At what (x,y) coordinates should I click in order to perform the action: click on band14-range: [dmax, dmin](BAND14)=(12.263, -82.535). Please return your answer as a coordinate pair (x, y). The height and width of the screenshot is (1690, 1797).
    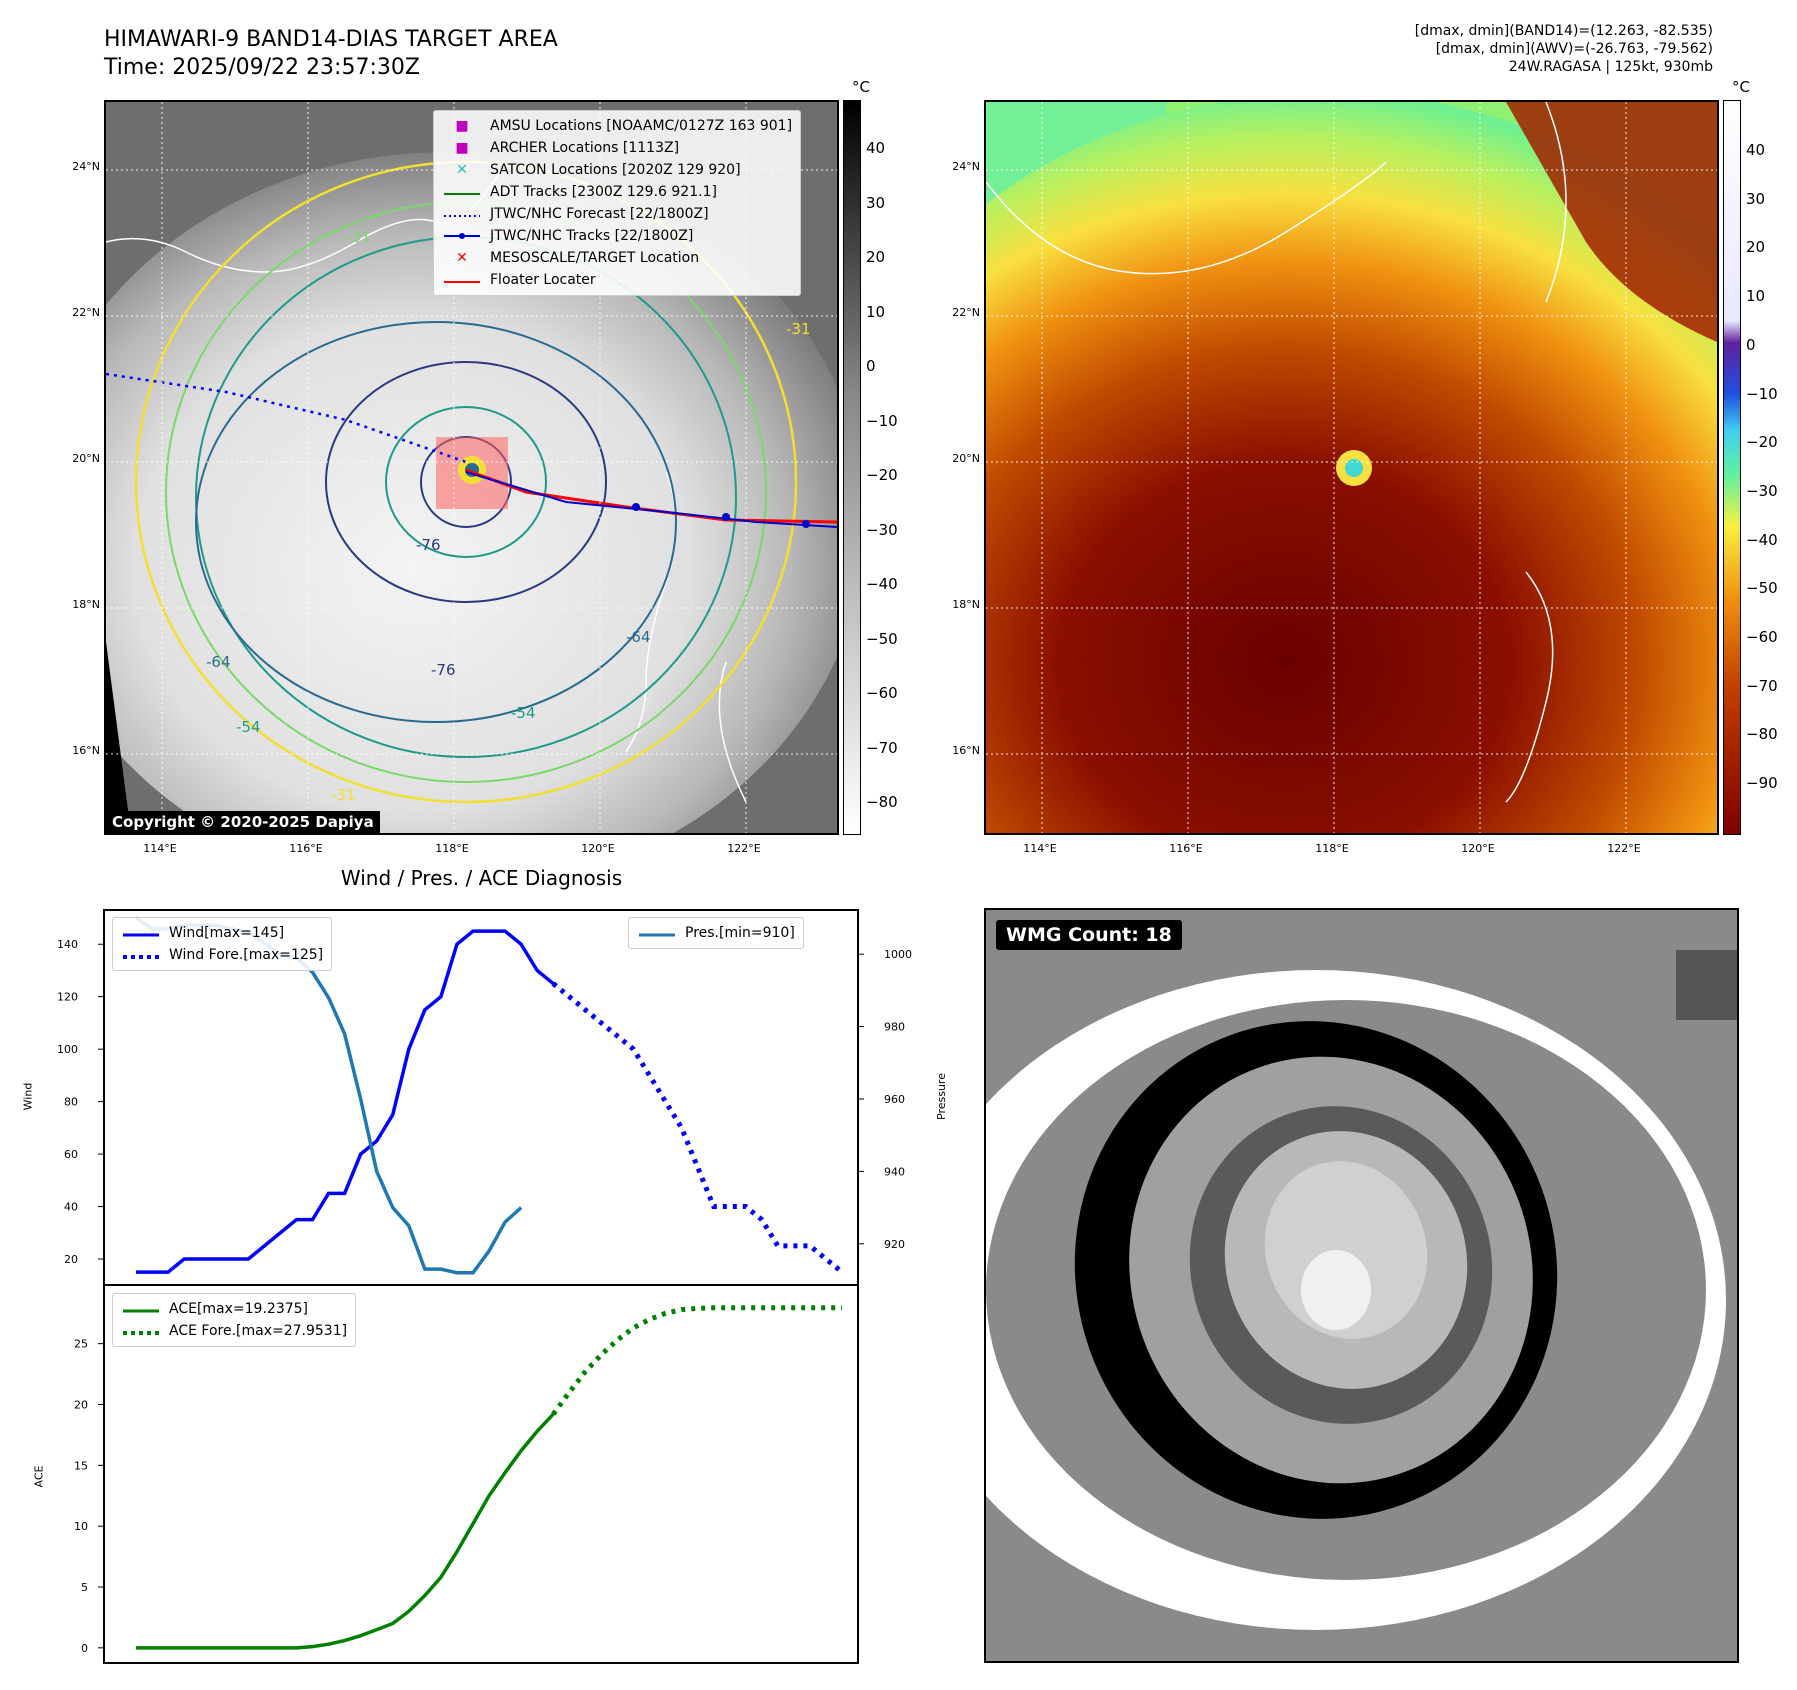
    Looking at the image, I should click on (1563, 31).